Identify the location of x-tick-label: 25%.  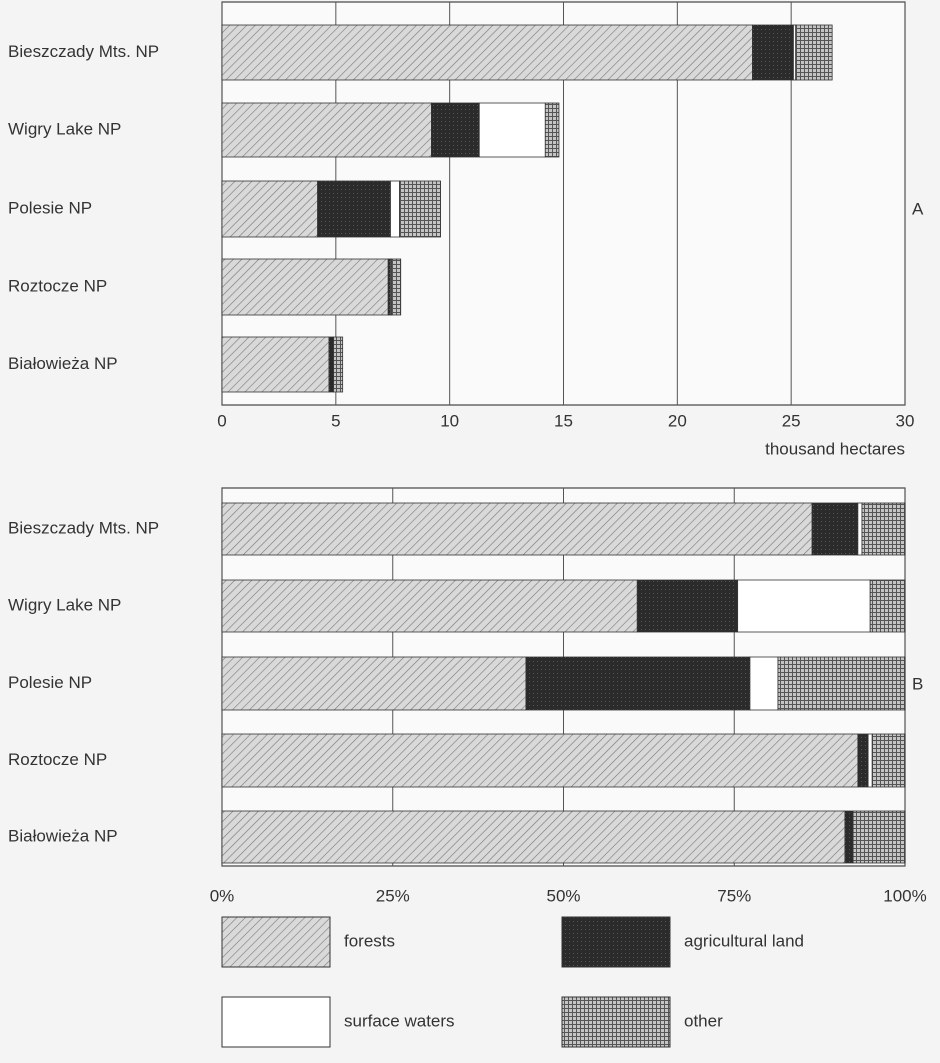
(393, 895).